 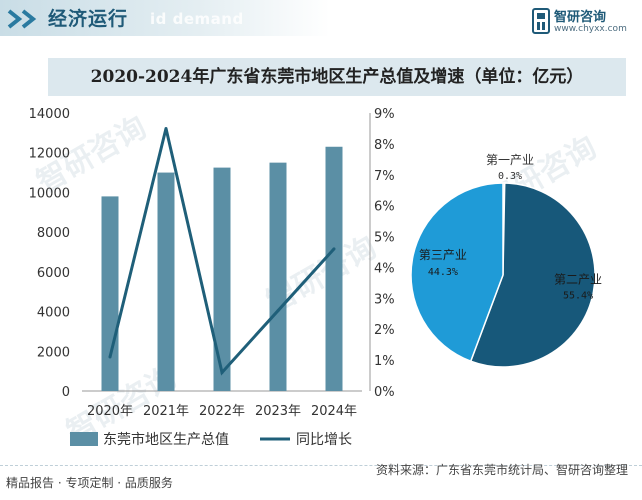 I want to click on left-axis-tick-label: 12000, so click(x=49, y=154).